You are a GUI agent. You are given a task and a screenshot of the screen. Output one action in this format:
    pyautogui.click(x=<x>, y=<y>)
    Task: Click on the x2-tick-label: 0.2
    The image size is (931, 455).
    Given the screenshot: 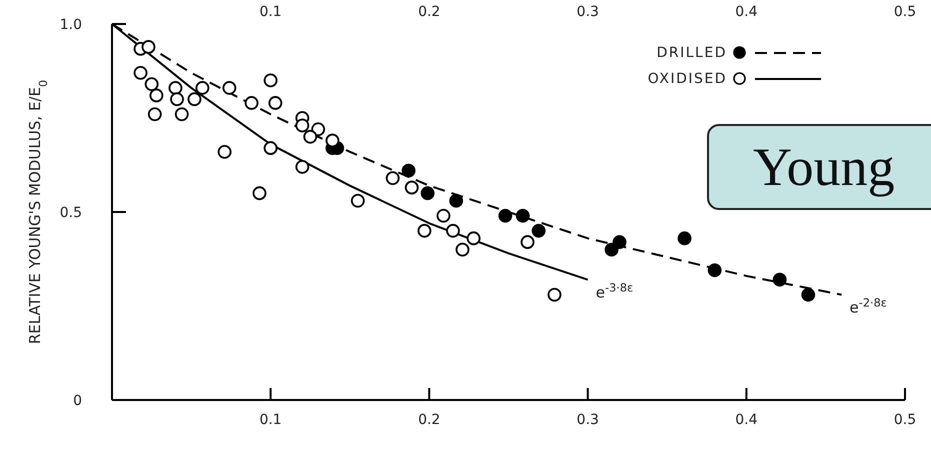 What is the action you would take?
    pyautogui.click(x=429, y=420)
    